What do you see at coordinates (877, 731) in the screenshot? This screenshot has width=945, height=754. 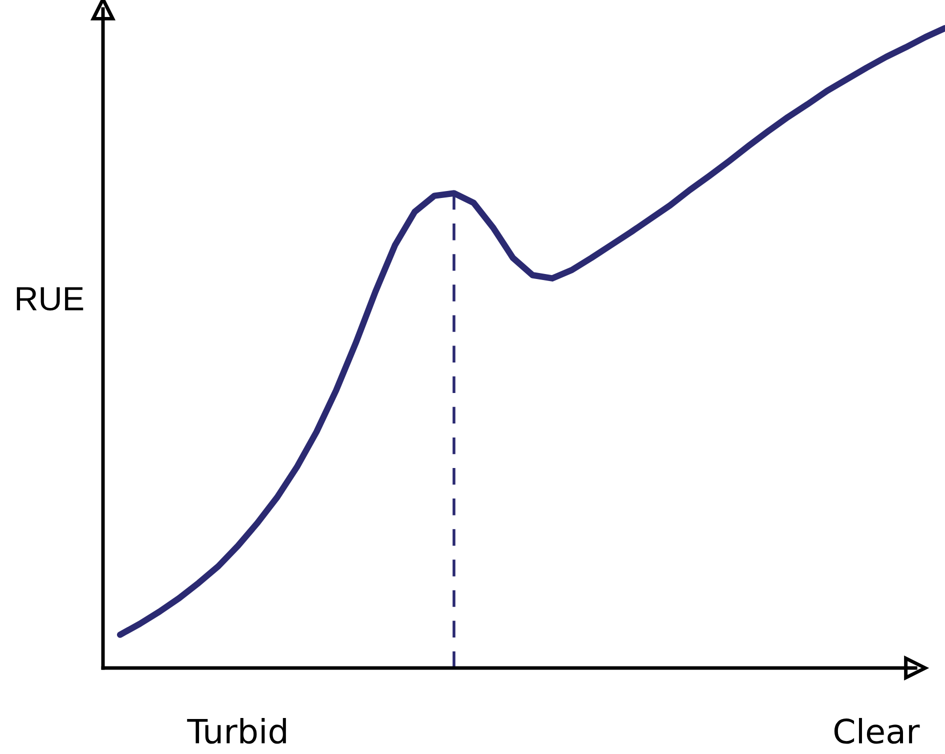 I see `text: Clear` at bounding box center [877, 731].